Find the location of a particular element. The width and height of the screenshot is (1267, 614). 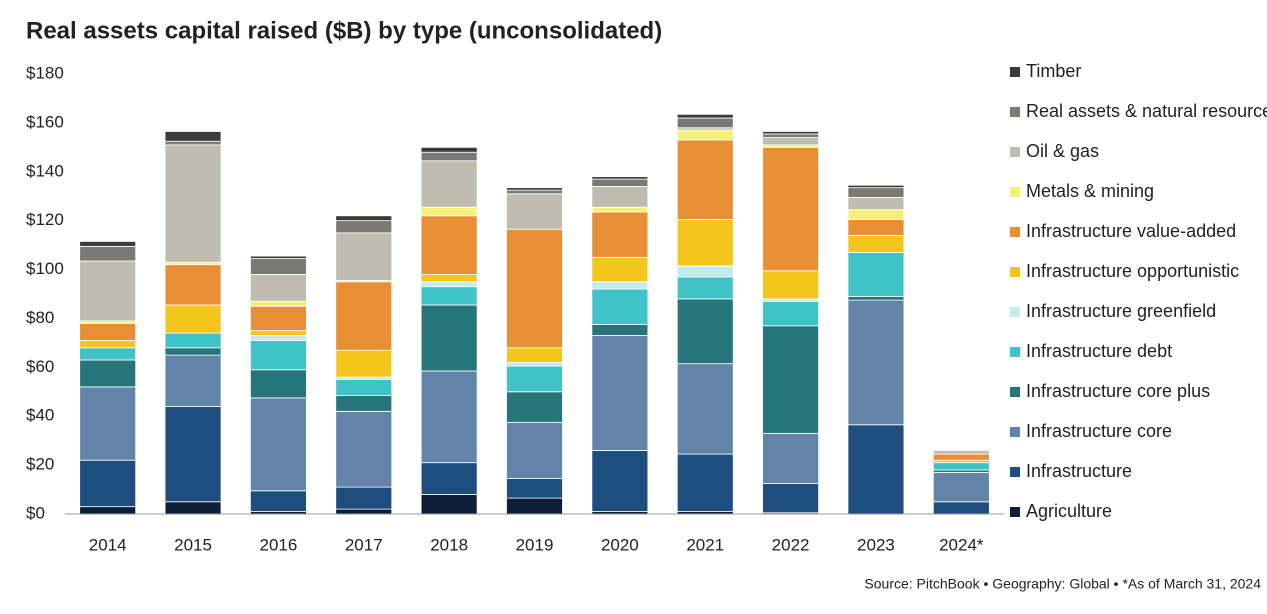

x-tick-label: 2014 is located at coordinates (108, 544).